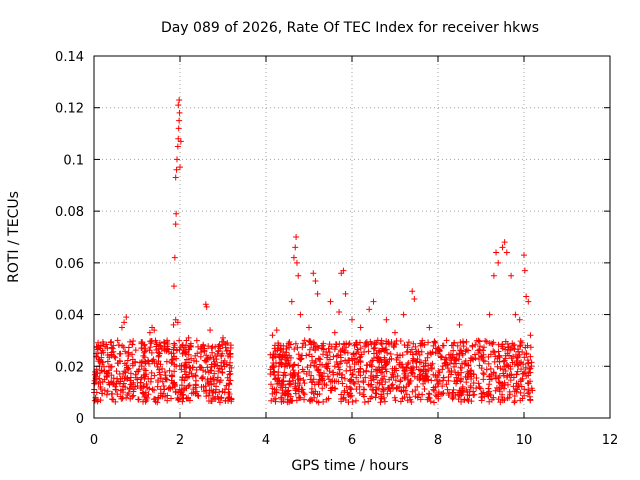 Image resolution: width=640 pixels, height=480 pixels. Describe the element at coordinates (69, 264) in the screenshot. I see `y-tick-label: 0.06` at that location.